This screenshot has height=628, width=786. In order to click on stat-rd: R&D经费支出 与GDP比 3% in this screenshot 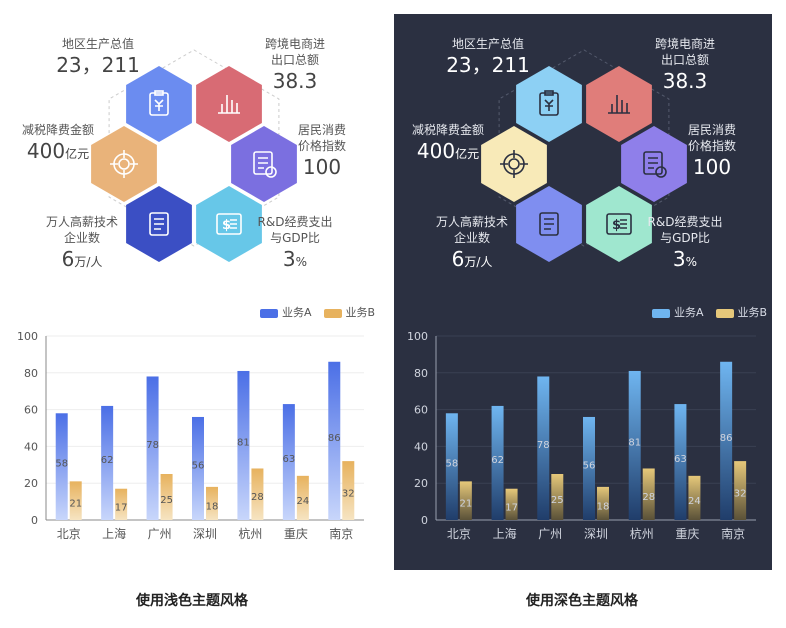, I will do `click(685, 244)`.